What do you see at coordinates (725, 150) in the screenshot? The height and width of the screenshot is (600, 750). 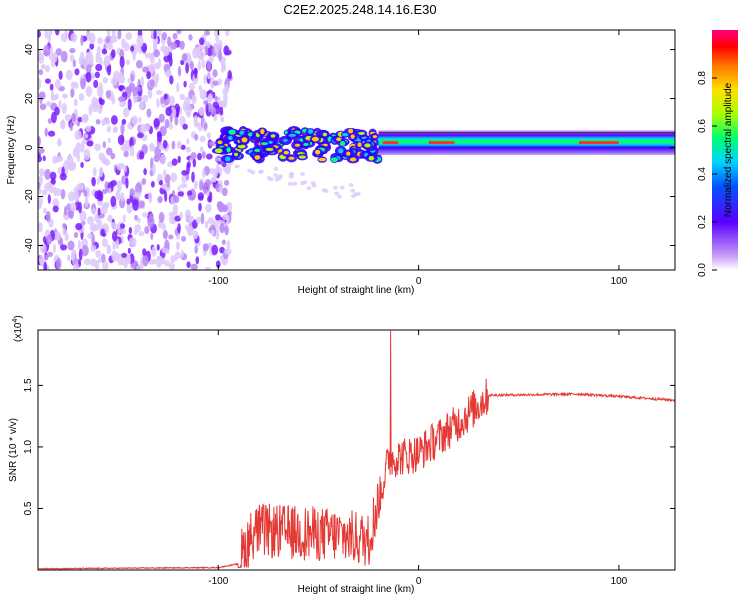 I see `colorbar-gradient` at bounding box center [725, 150].